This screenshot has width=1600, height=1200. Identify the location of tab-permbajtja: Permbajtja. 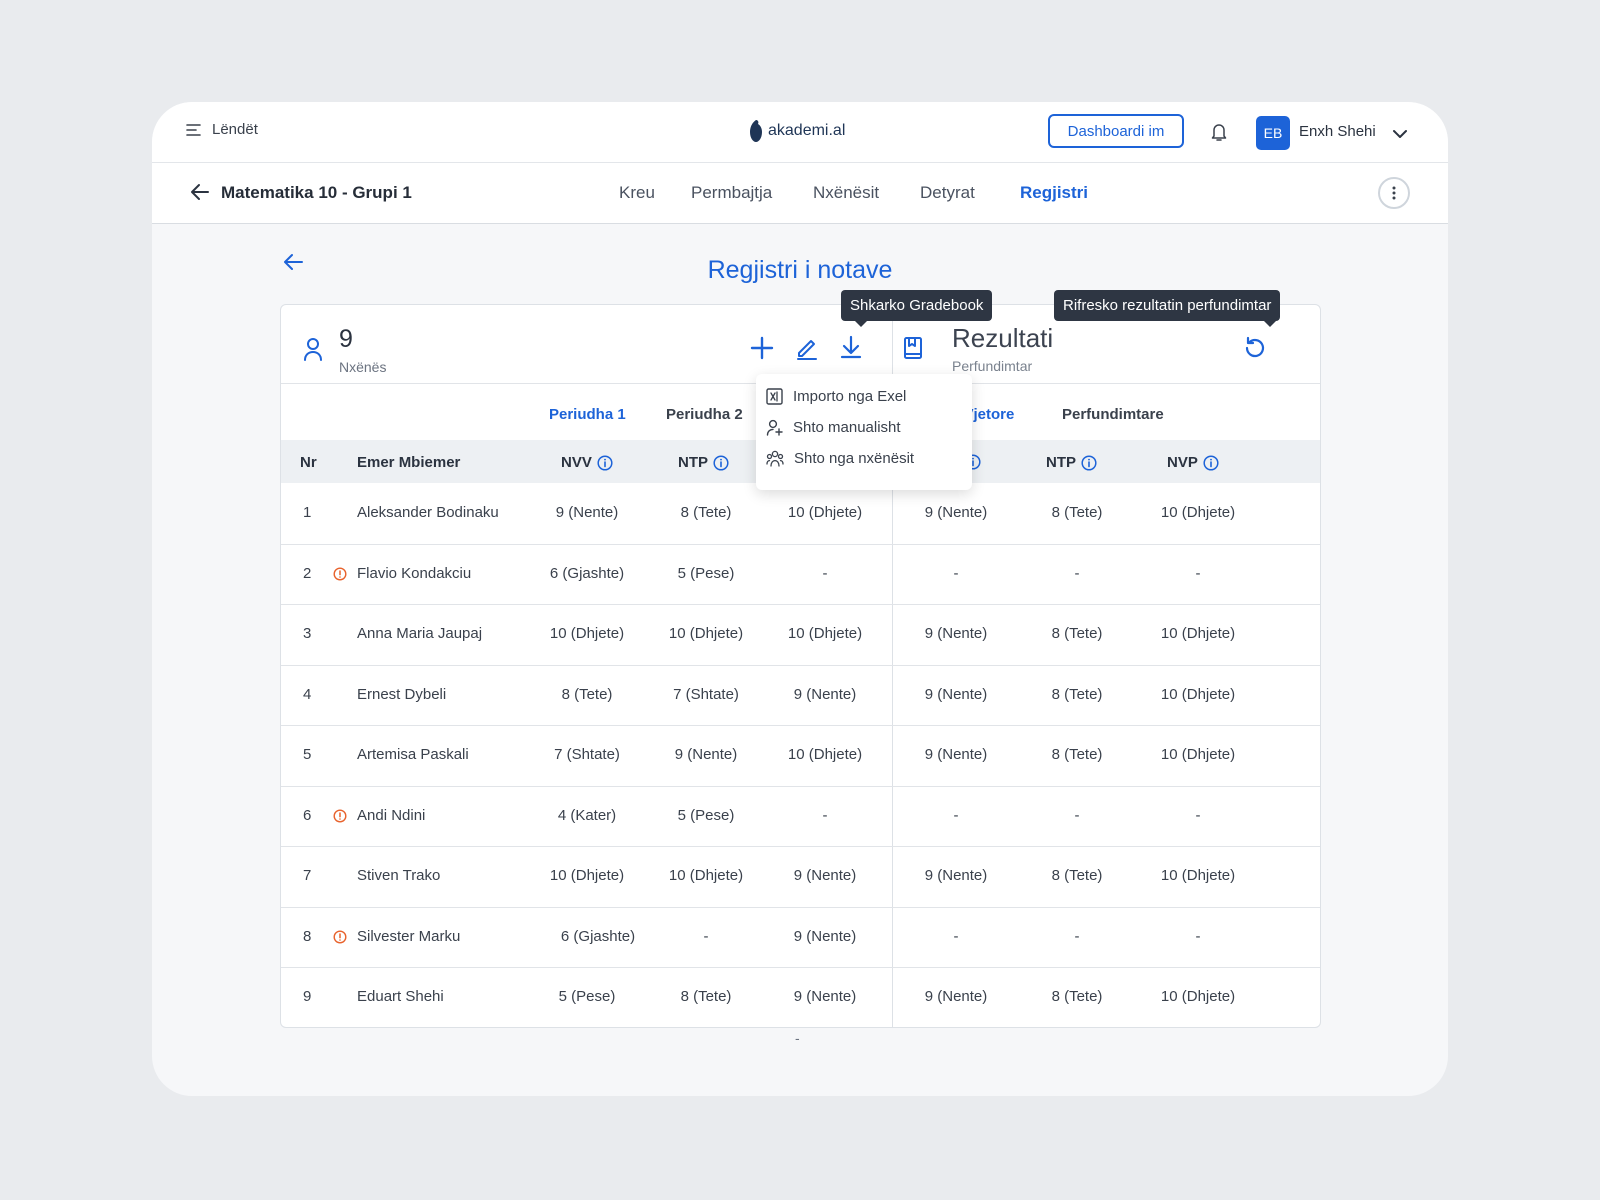
(732, 192).